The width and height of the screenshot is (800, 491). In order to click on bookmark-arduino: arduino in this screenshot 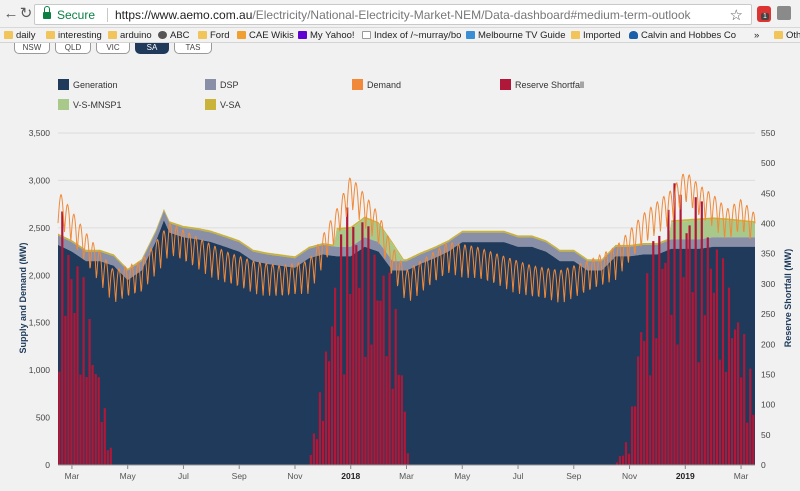, I will do `click(130, 35)`.